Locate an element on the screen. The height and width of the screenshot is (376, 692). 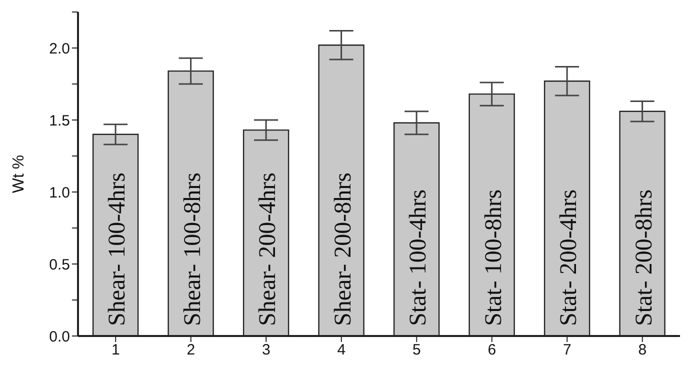
annotation: Shear- 200-8hrs is located at coordinates (343, 249).